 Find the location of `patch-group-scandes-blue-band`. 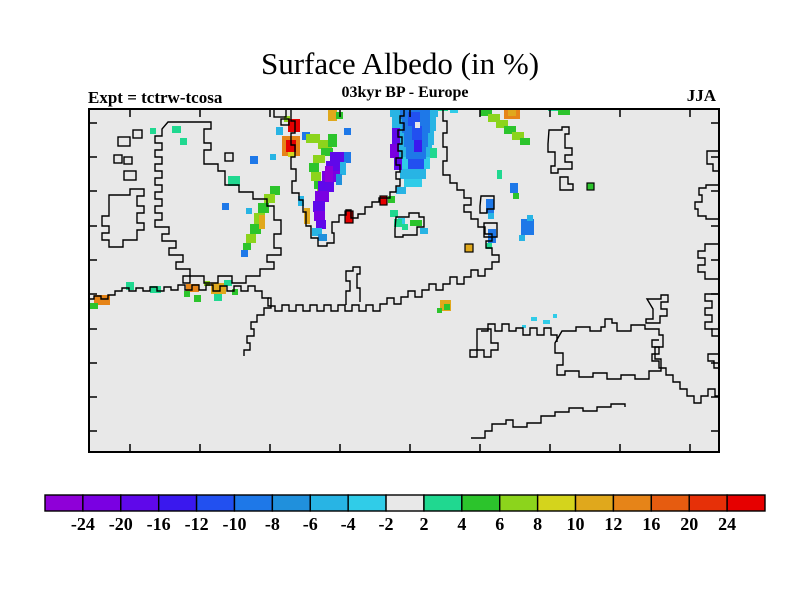

patch-group-scandes-blue-band is located at coordinates (413, 171).